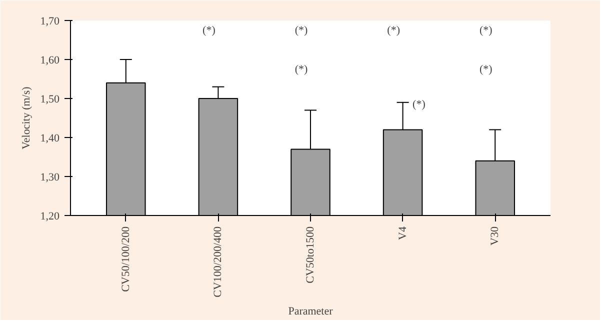 This screenshot has width=608, height=327. I want to click on x-tick-label: V30, so click(495, 236).